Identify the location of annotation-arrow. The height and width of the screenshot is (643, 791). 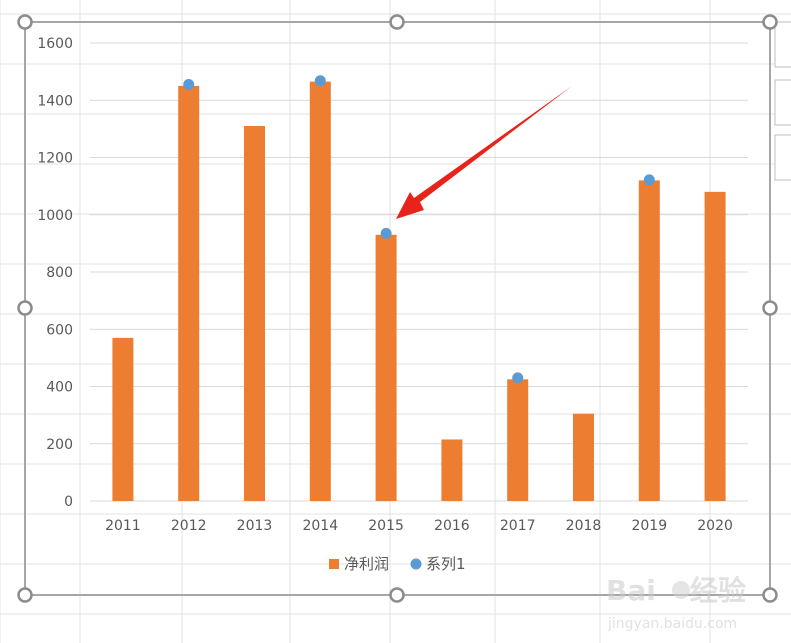
(484, 152).